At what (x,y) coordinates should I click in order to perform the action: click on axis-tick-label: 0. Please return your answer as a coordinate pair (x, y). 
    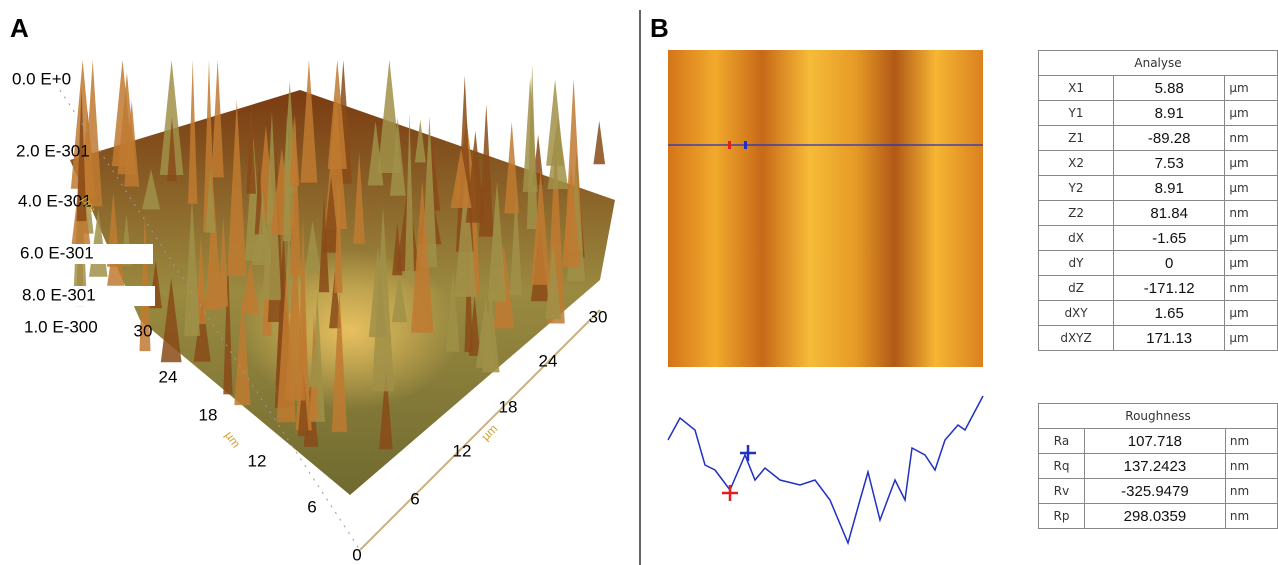
    Looking at the image, I should click on (356, 554).